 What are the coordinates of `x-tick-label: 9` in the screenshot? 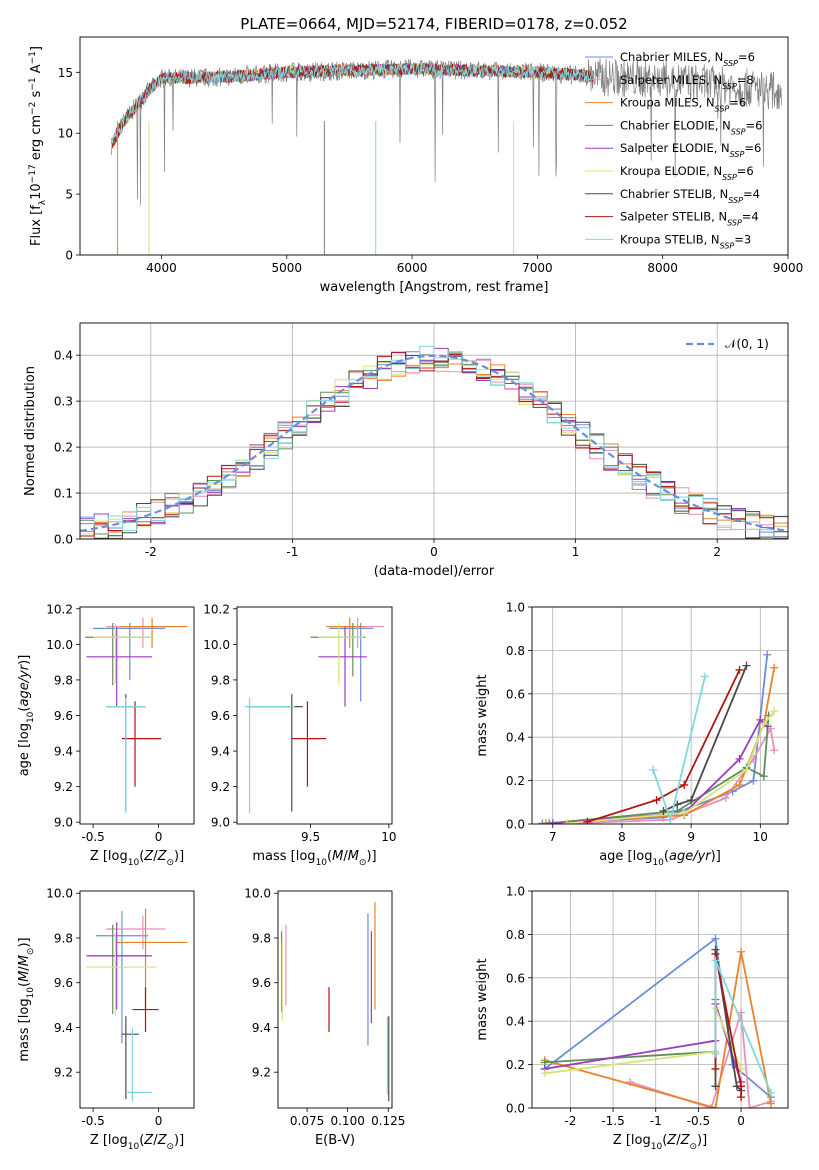 It's located at (691, 837).